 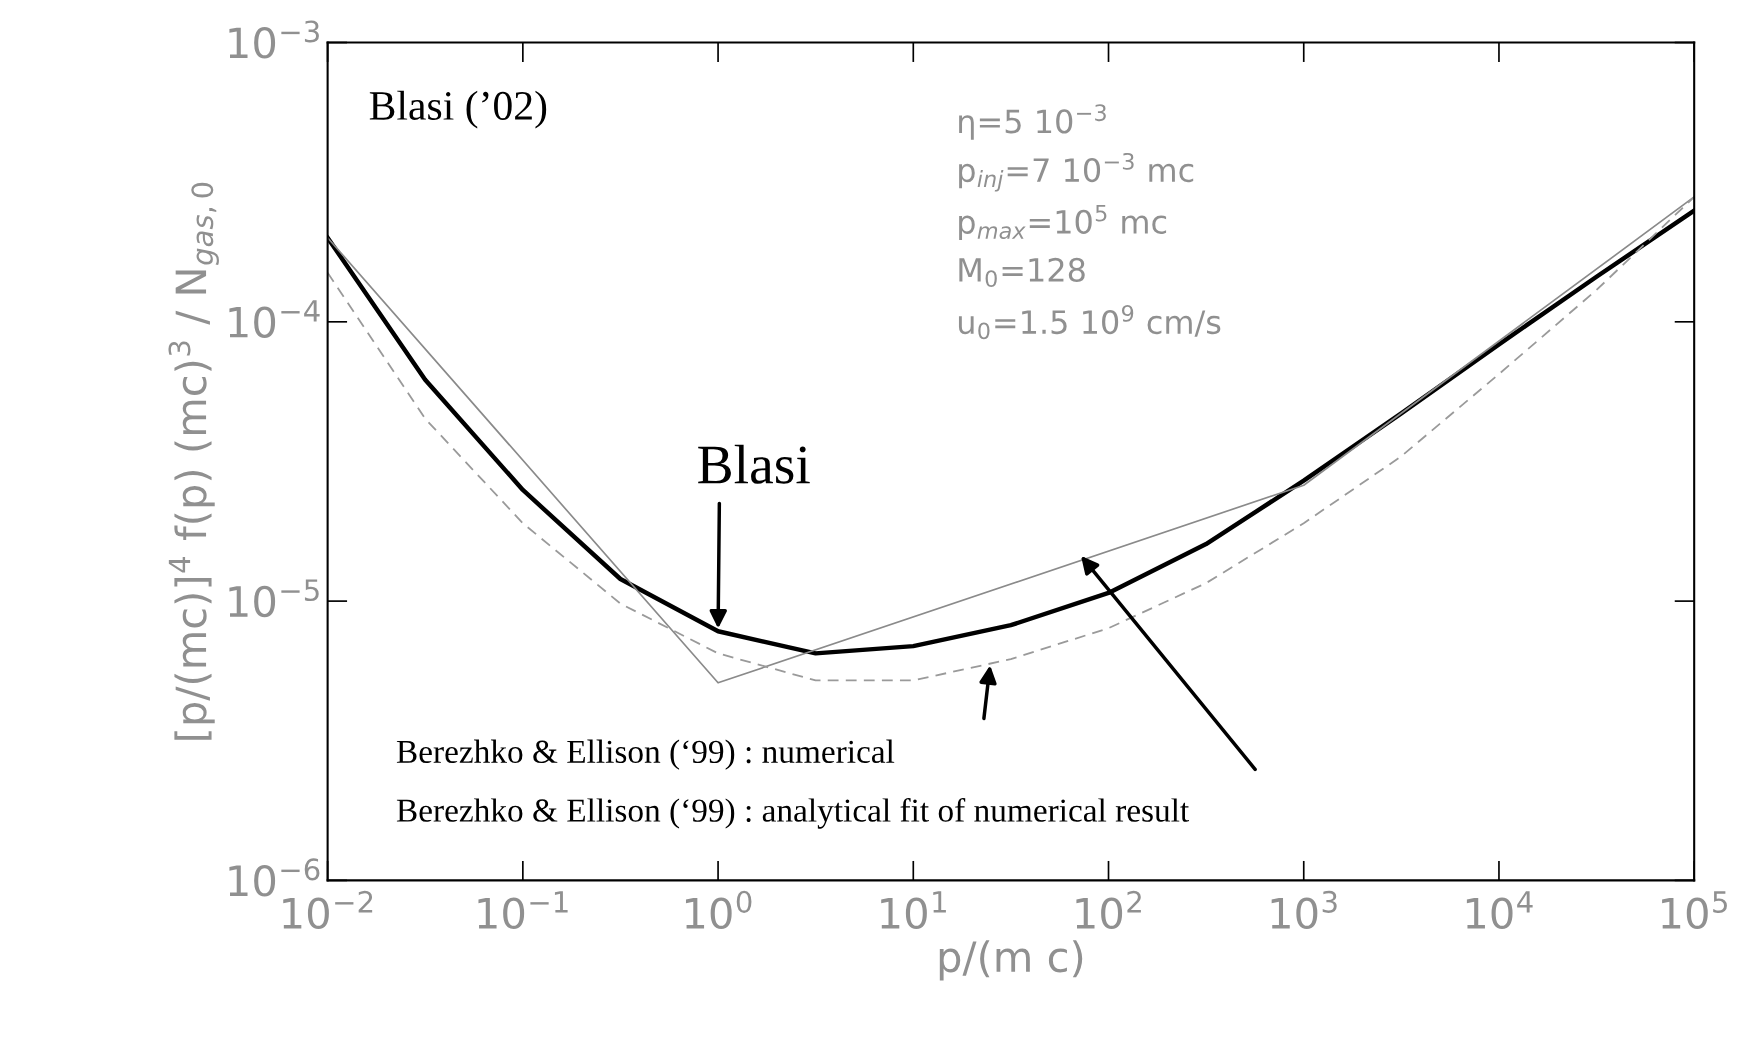 What do you see at coordinates (193, 461) in the screenshot?
I see `y-axis-title: [p/(mc)]$^{4}$ f(p) (mc)$^{3}$ / N$_{gas,0}$` at bounding box center [193, 461].